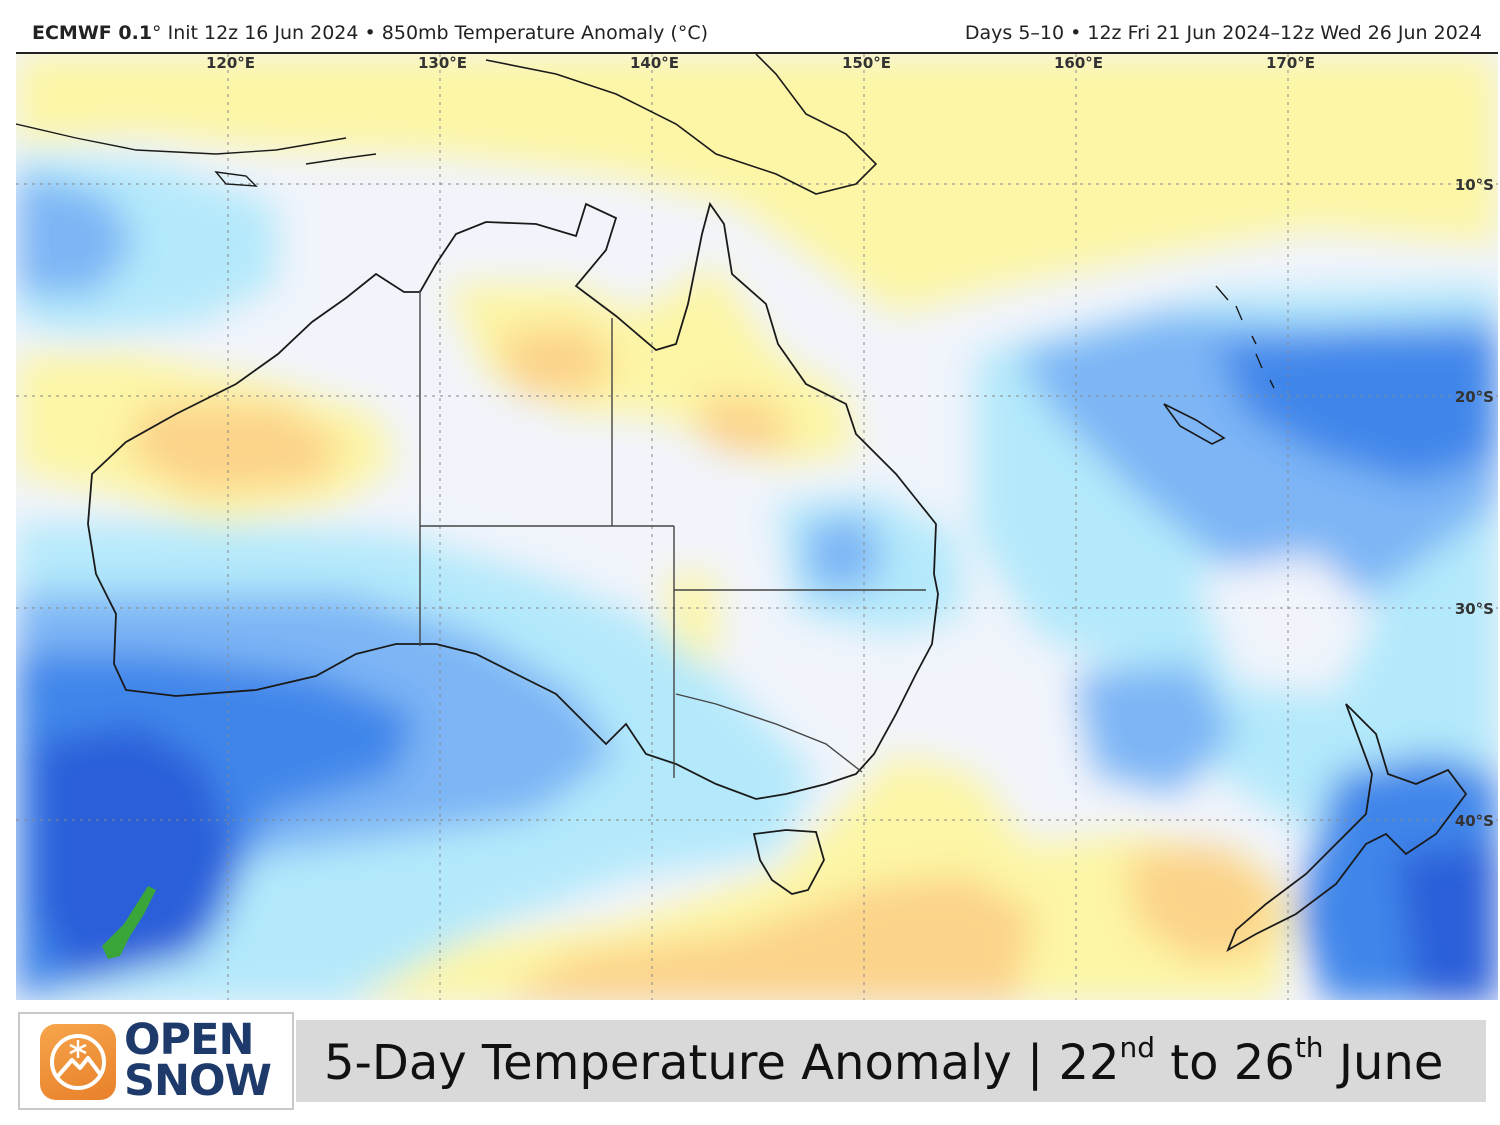 The width and height of the screenshot is (1500, 1125). Describe the element at coordinates (1194, 424) in the screenshot. I see `new-caledonia-coastline` at that location.